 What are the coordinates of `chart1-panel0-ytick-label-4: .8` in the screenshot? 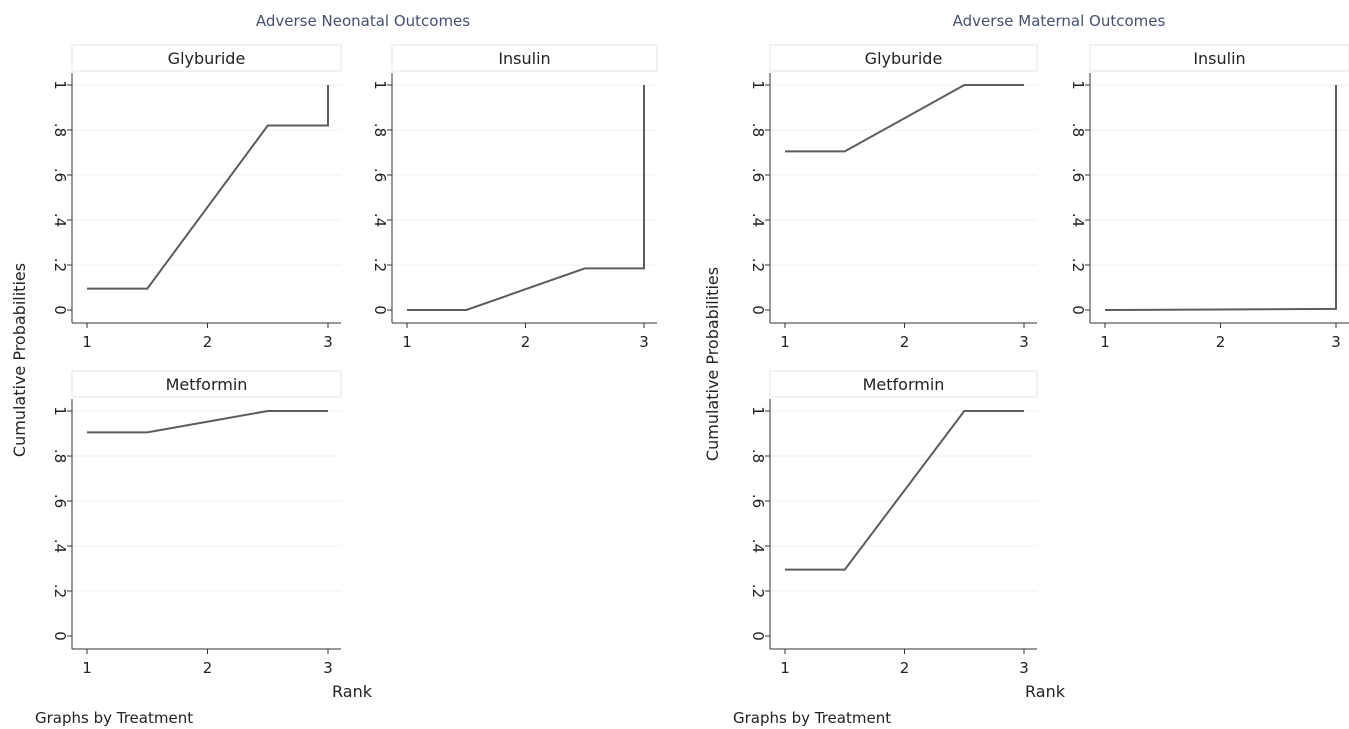 It's located at (758, 130).